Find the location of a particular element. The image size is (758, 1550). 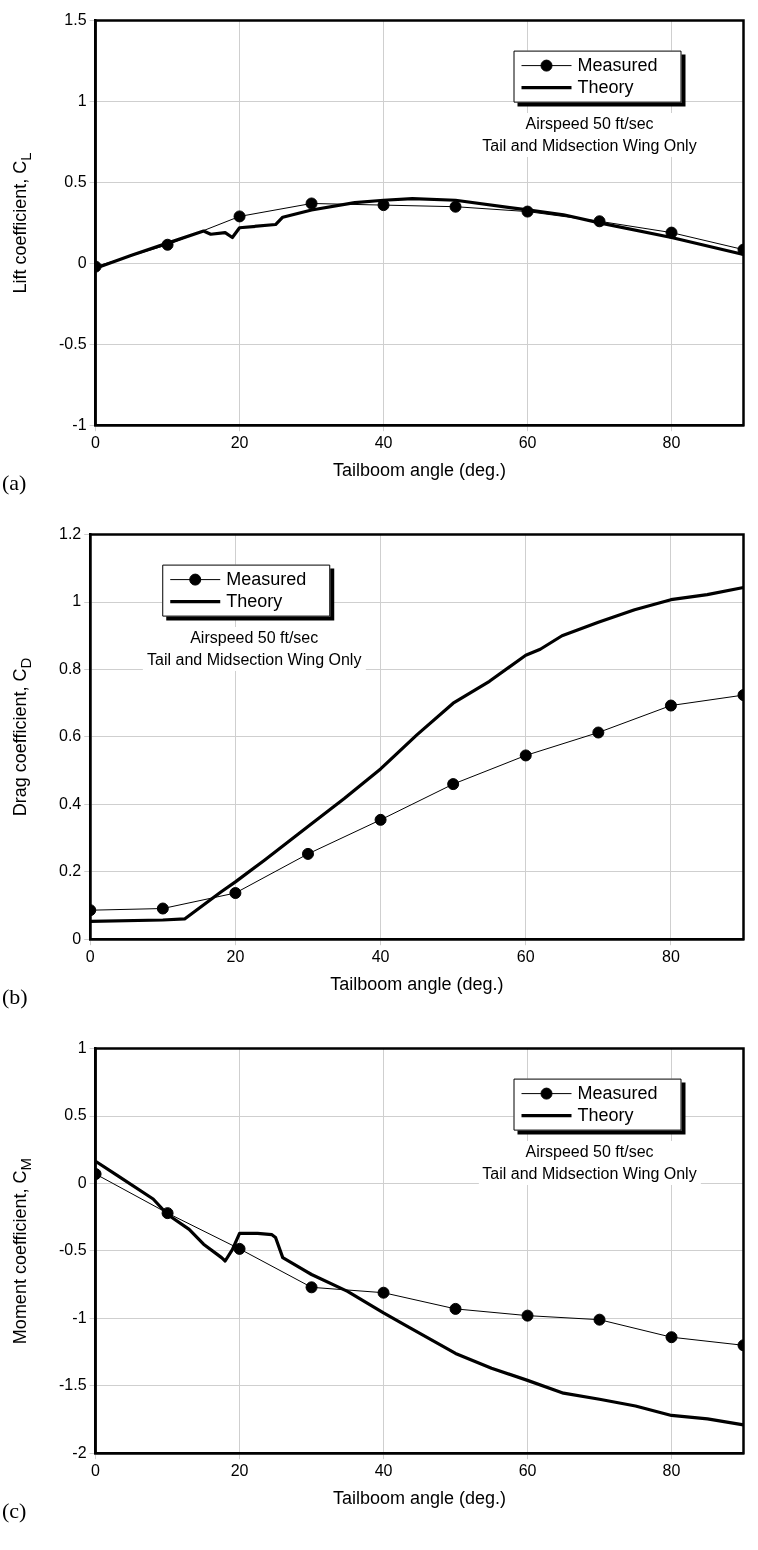

text: (b) is located at coordinates (15, 997).